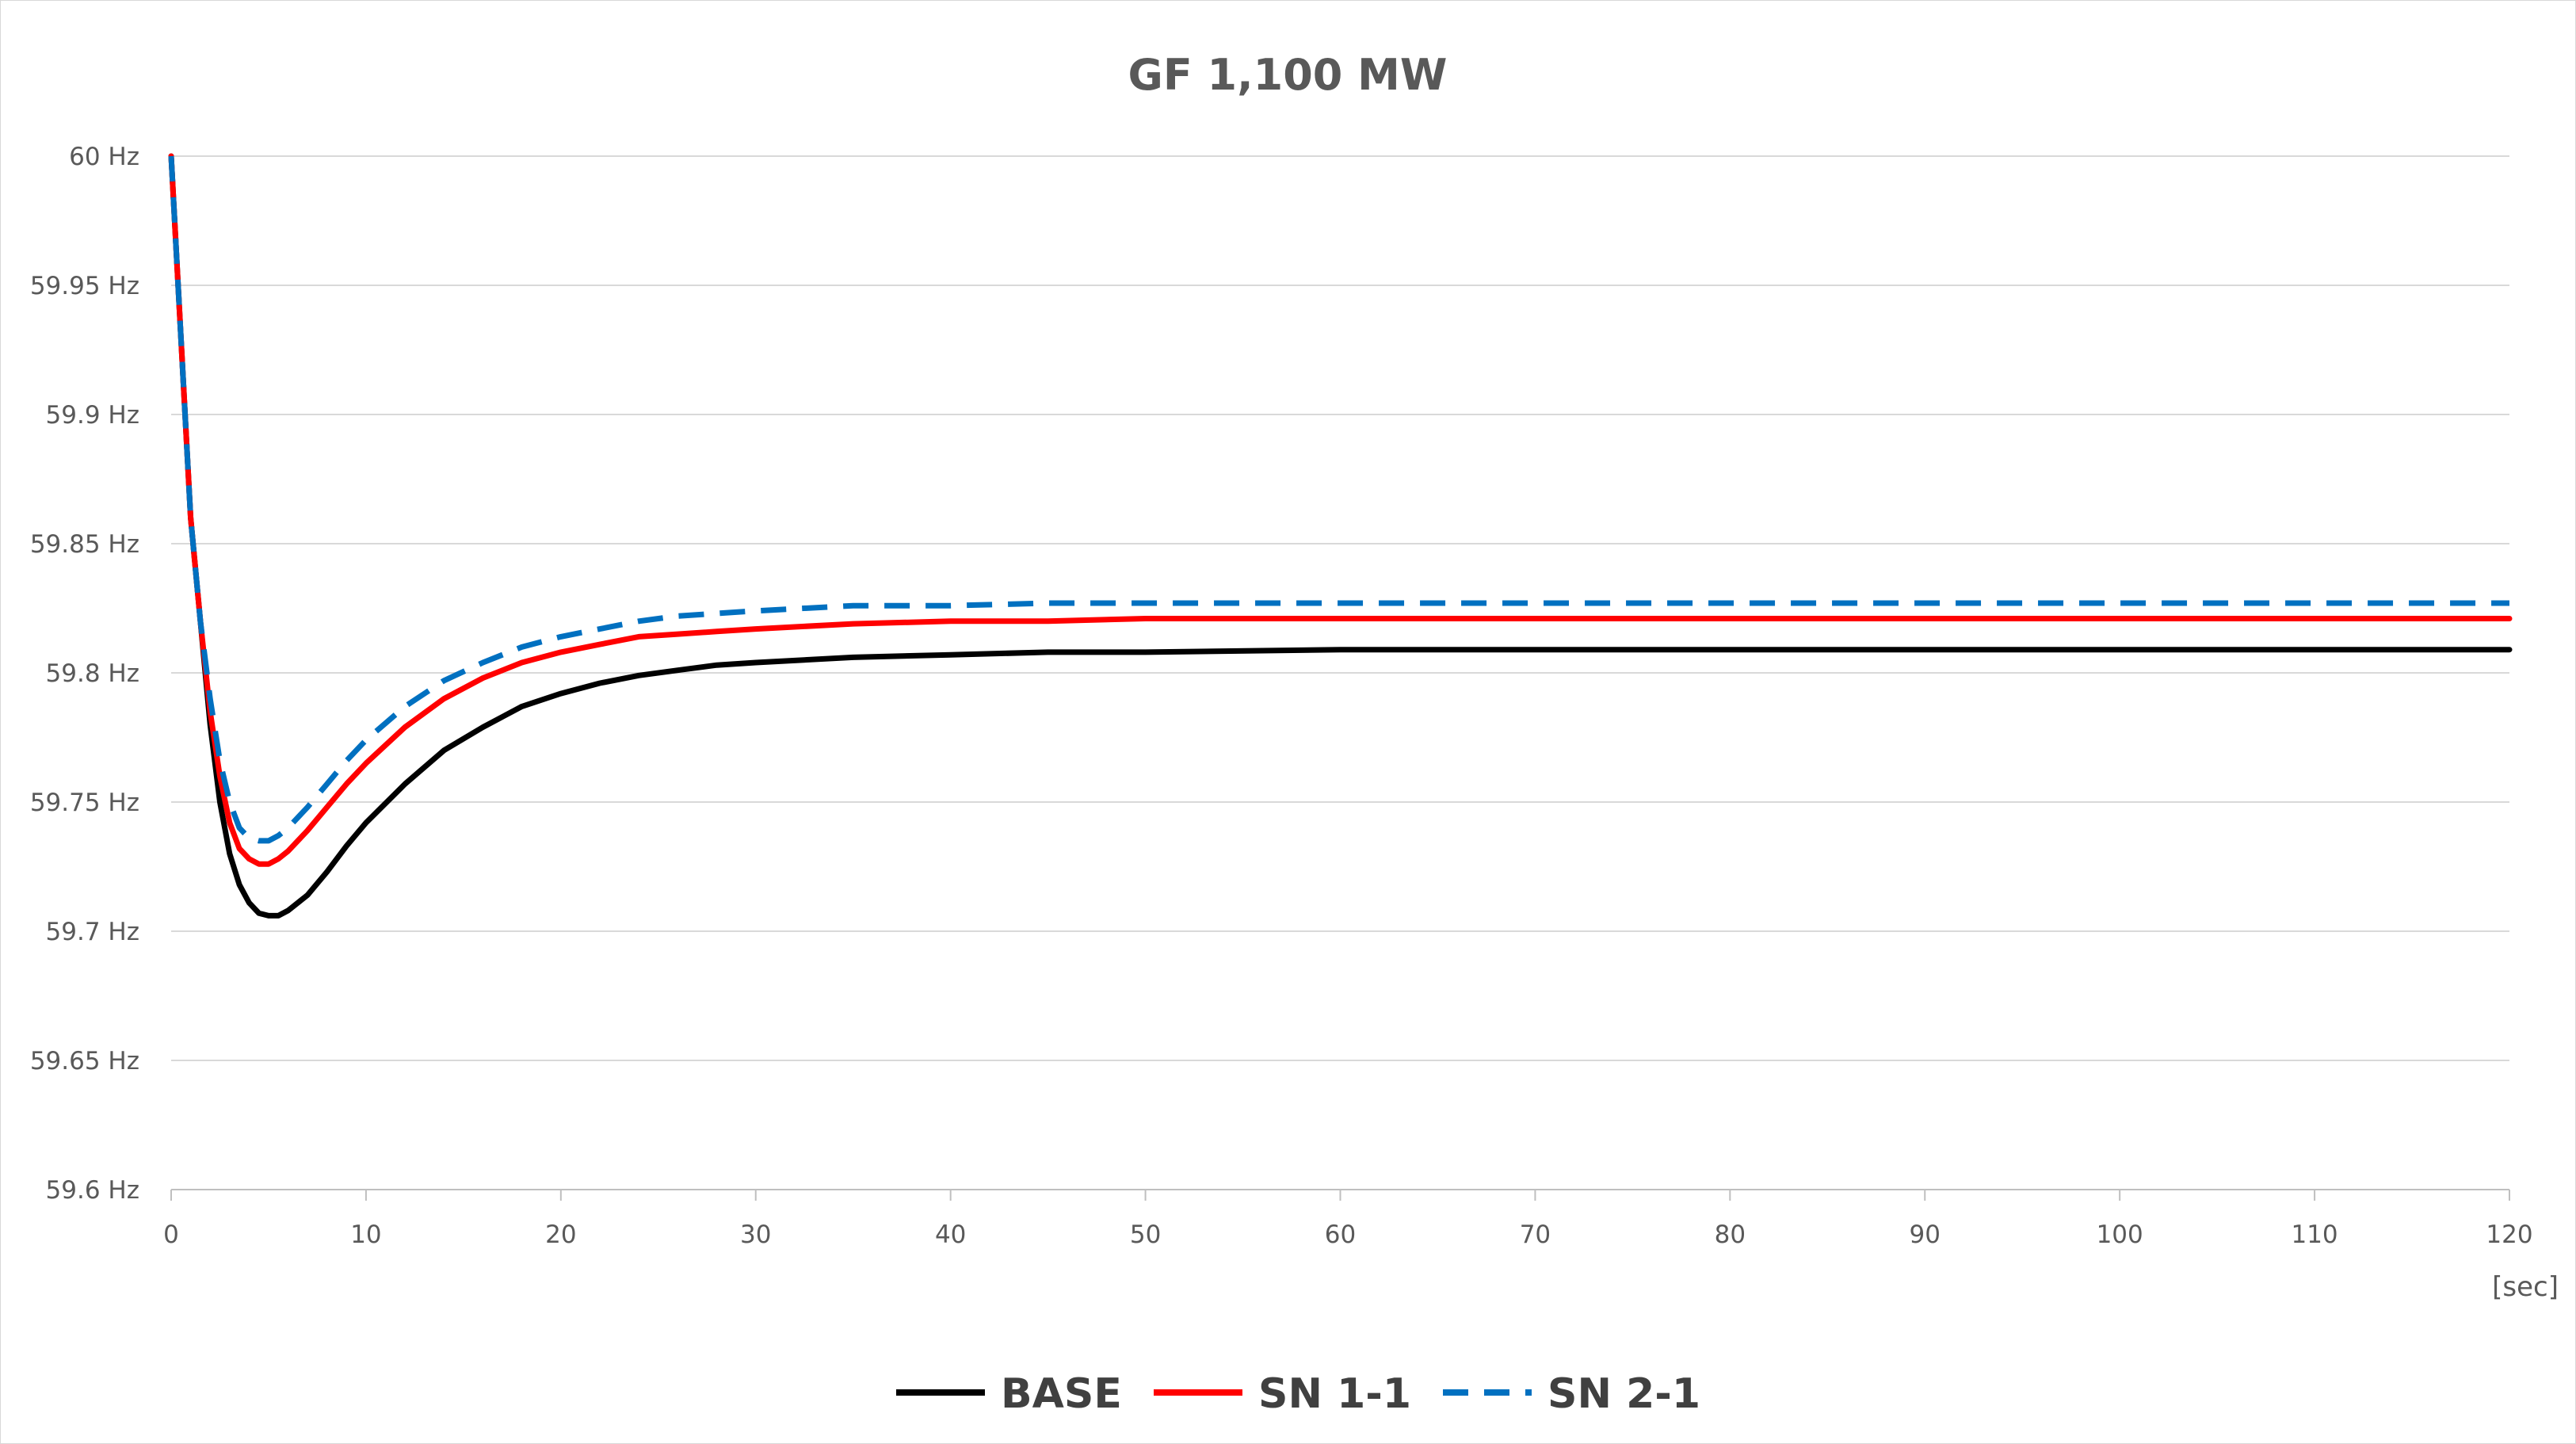  What do you see at coordinates (84, 286) in the screenshot?
I see `y-tick-label: 59.95 Hz` at bounding box center [84, 286].